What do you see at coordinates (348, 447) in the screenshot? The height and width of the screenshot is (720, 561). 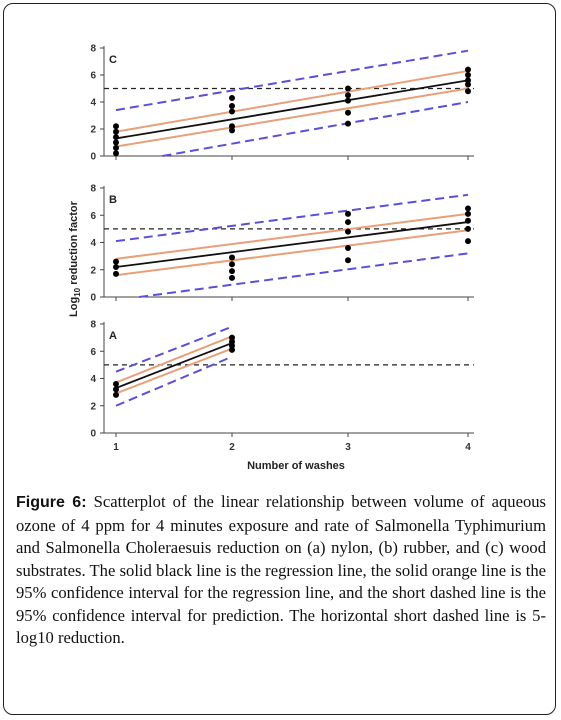 I see `x-tick-label: 3` at bounding box center [348, 447].